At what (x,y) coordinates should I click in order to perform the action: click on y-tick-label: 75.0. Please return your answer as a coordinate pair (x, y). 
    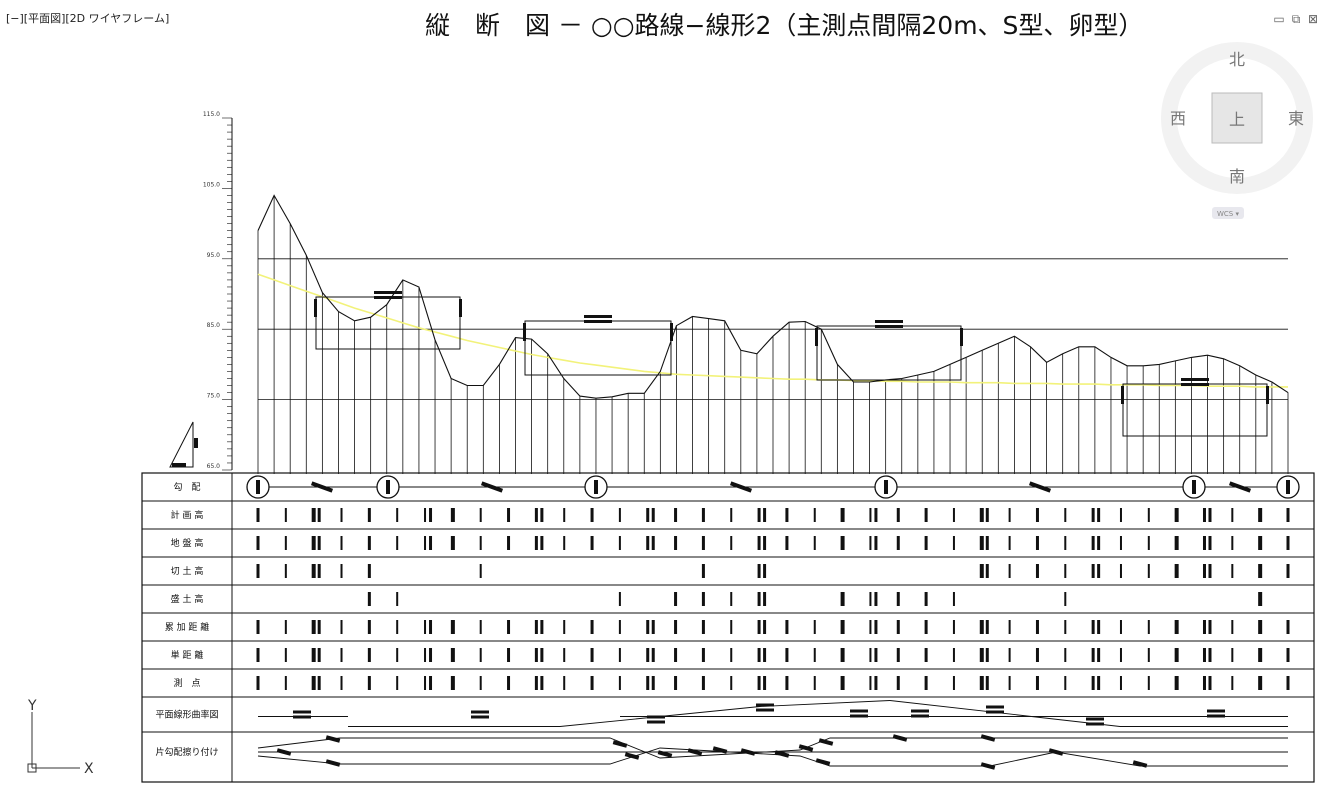
    Looking at the image, I should click on (214, 396).